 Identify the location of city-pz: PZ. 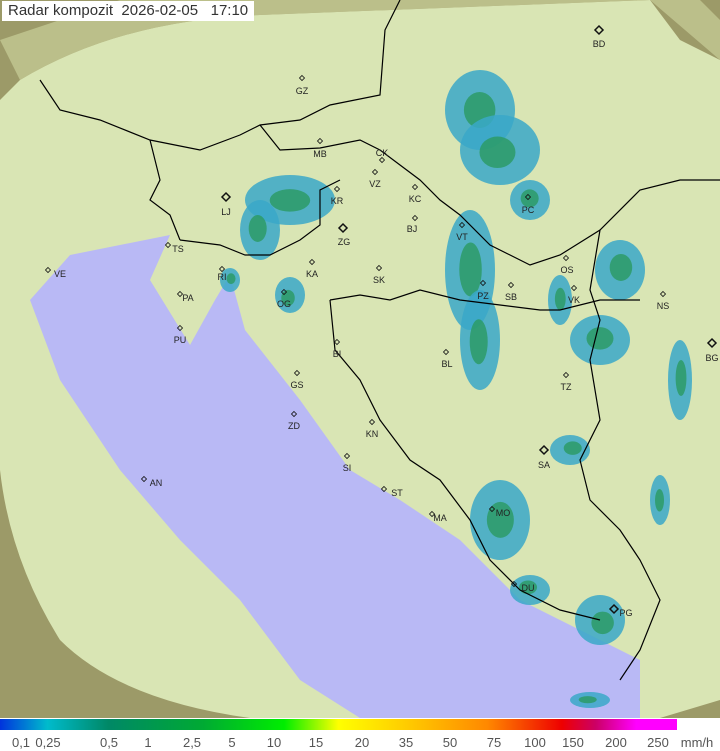
(483, 290).